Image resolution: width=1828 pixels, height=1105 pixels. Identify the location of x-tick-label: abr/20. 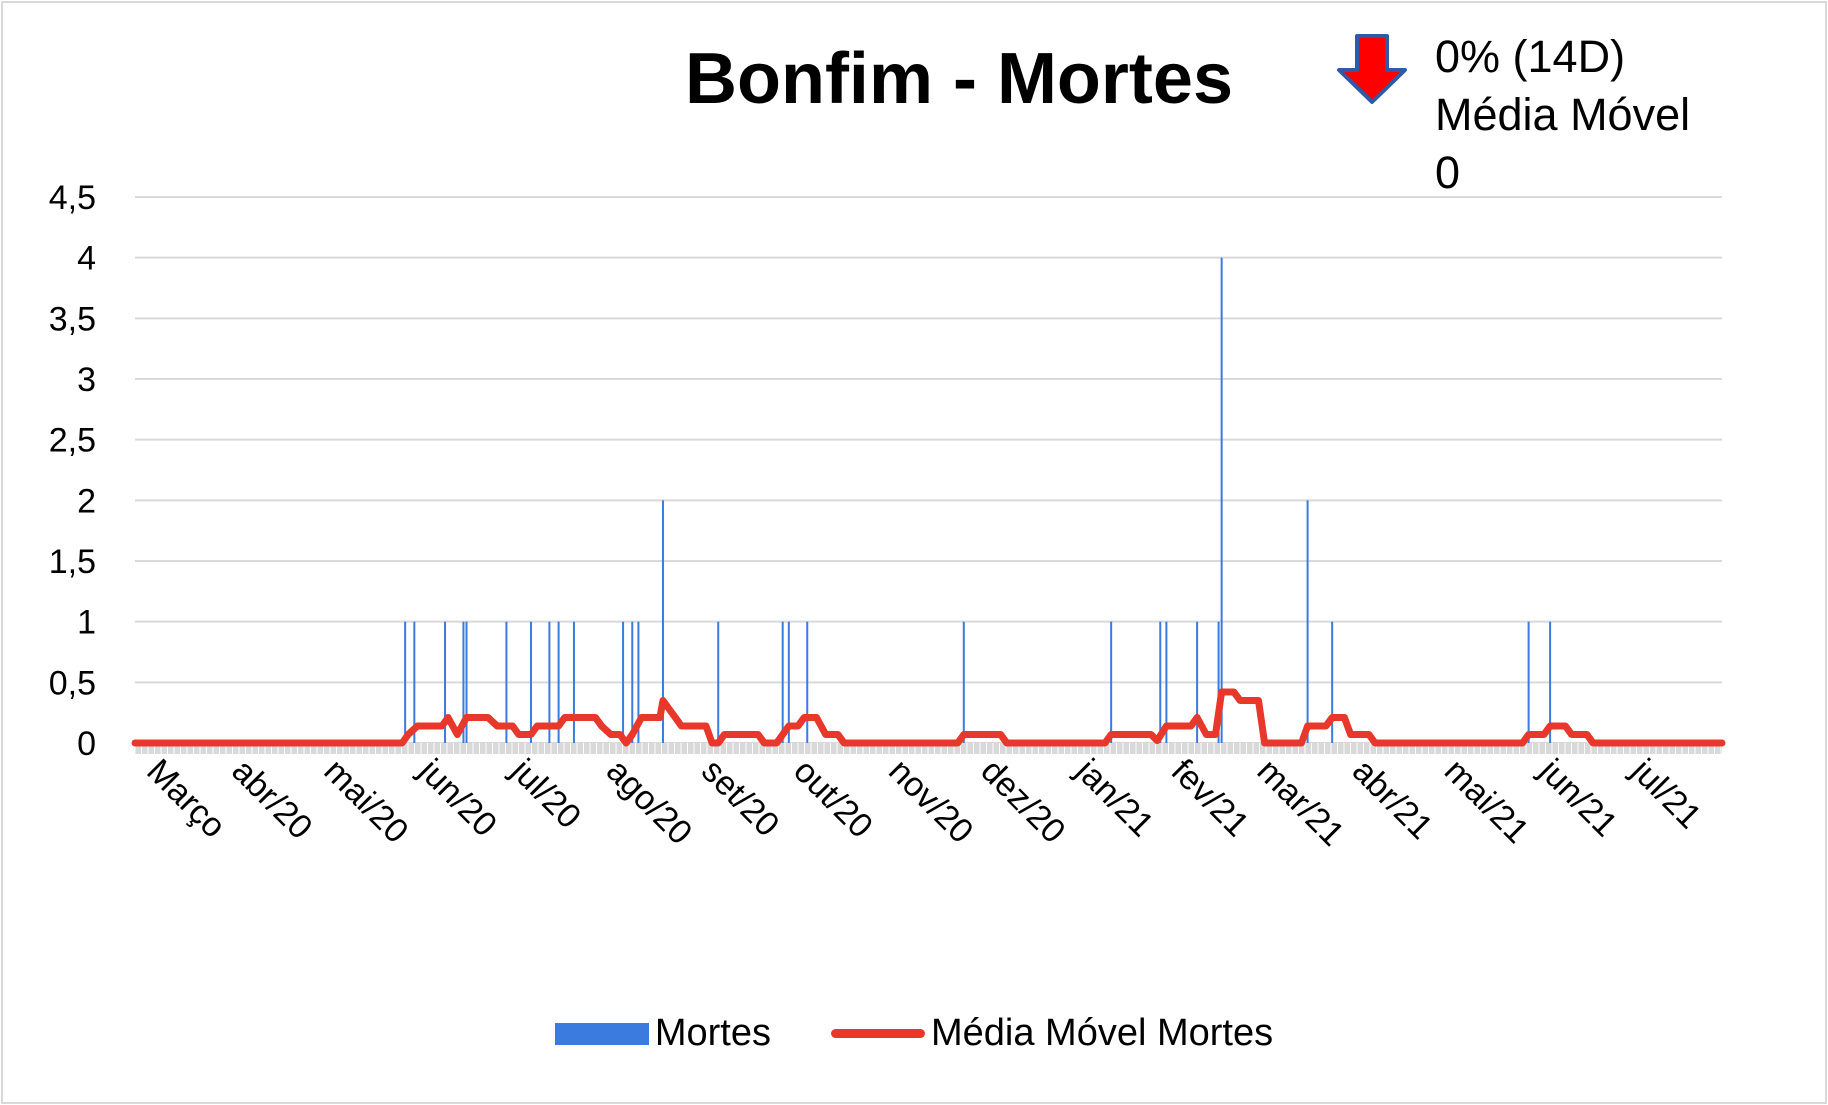
(272, 799).